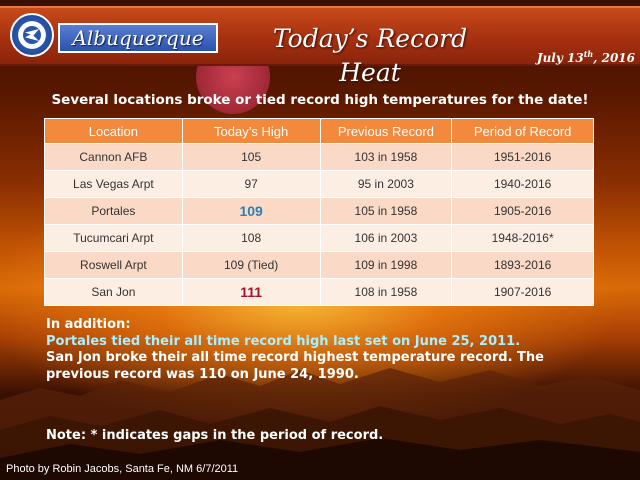  What do you see at coordinates (522, 131) in the screenshot?
I see `column-header-period: Period of Record` at bounding box center [522, 131].